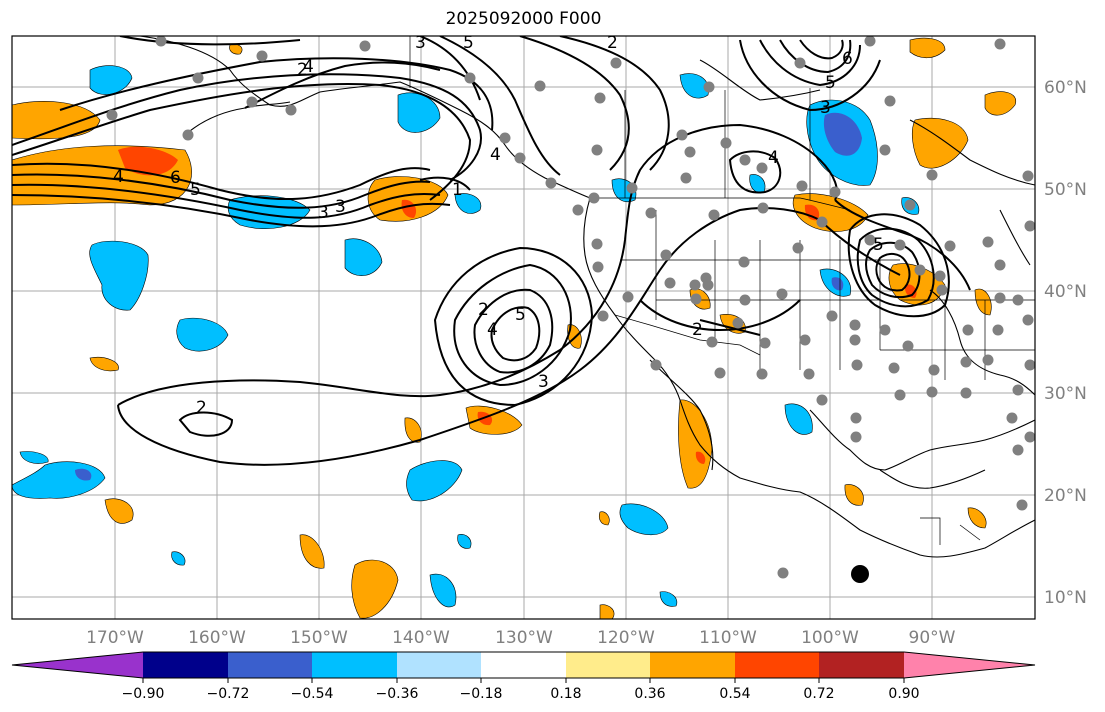 This screenshot has width=1105, height=712. Describe the element at coordinates (1065, 496) in the screenshot. I see `lat-label: 20°N` at that location.